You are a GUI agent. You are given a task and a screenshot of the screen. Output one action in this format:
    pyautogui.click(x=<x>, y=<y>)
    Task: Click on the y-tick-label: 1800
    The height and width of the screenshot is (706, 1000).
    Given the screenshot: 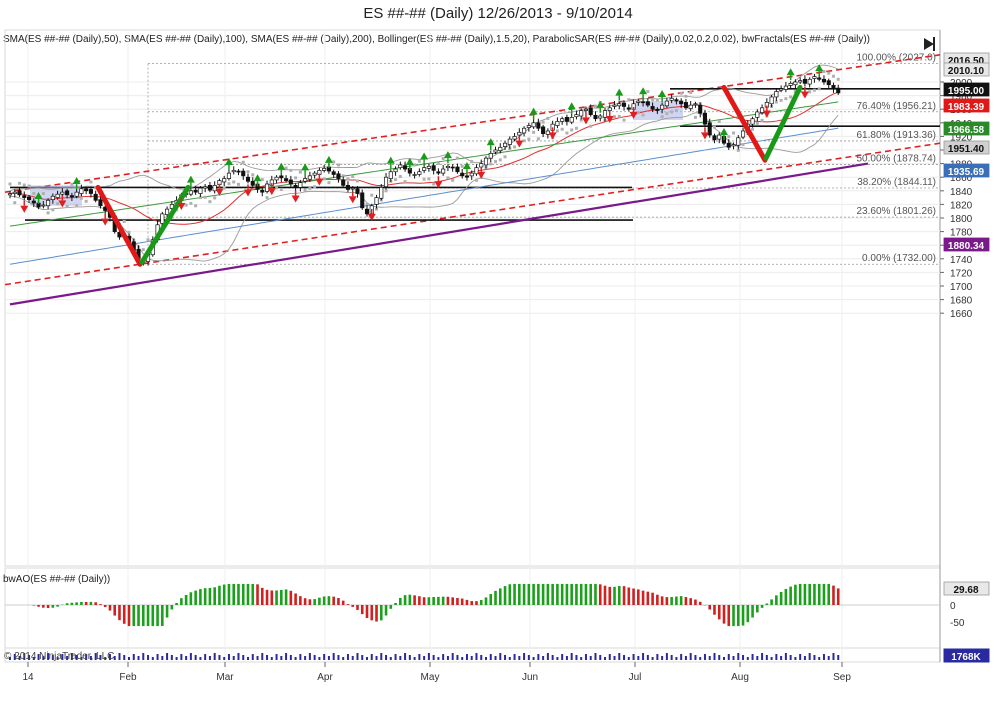 What is the action you would take?
    pyautogui.click(x=961, y=219)
    